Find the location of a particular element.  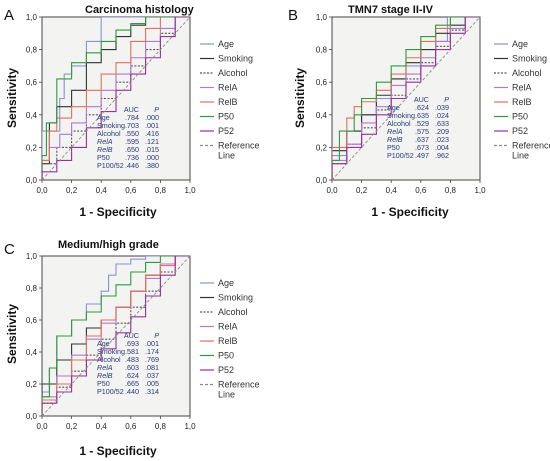

legend-label: P50 is located at coordinates (226, 356).